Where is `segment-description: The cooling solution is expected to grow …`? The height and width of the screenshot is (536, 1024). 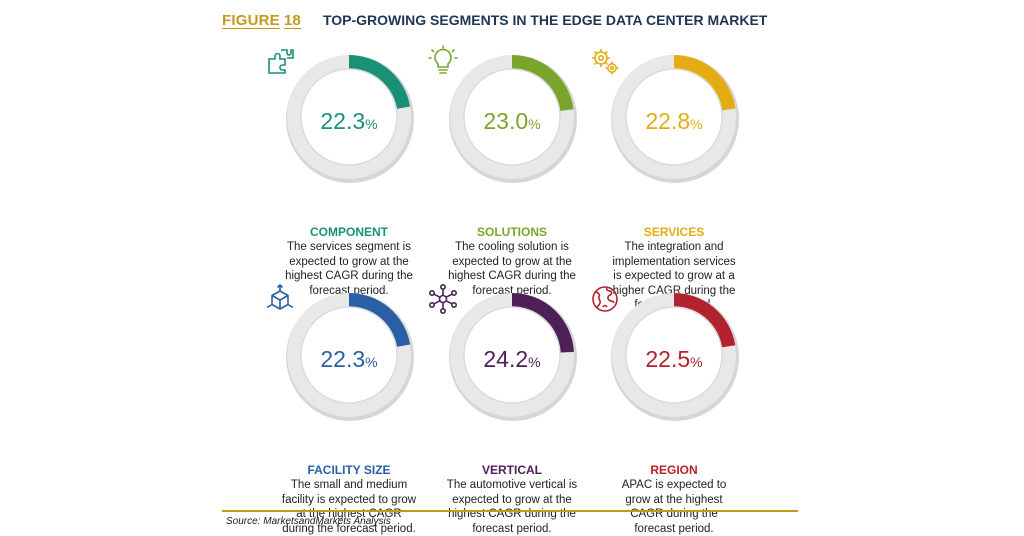
segment-description: The cooling solution is expected to grow … is located at coordinates (512, 269).